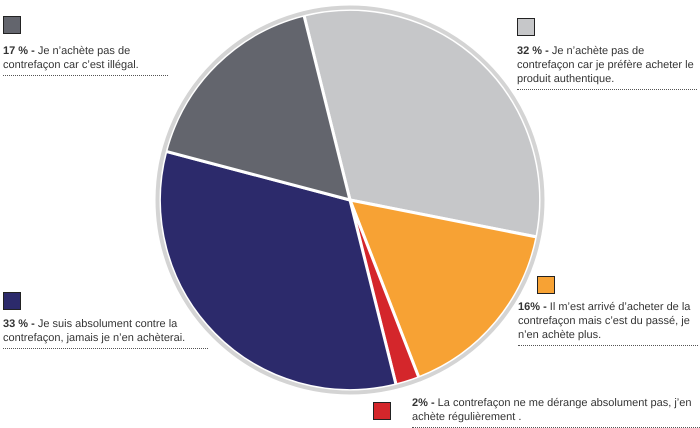  What do you see at coordinates (423, 403) in the screenshot?
I see `data-label: 2% -` at bounding box center [423, 403].